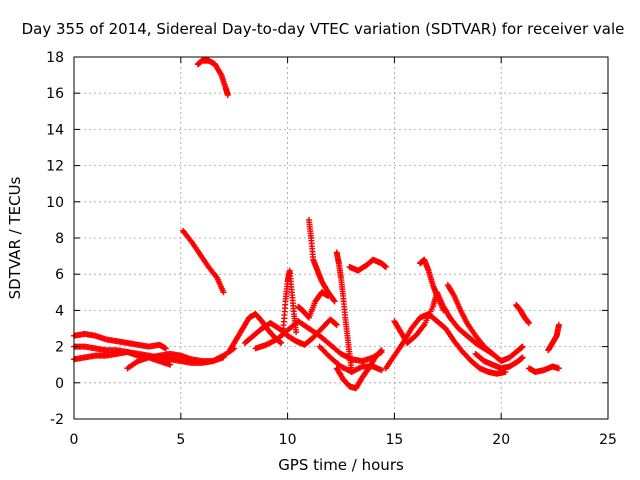 Image resolution: width=640 pixels, height=480 pixels. Describe the element at coordinates (501, 440) in the screenshot. I see `x-tick-label: 20` at that location.